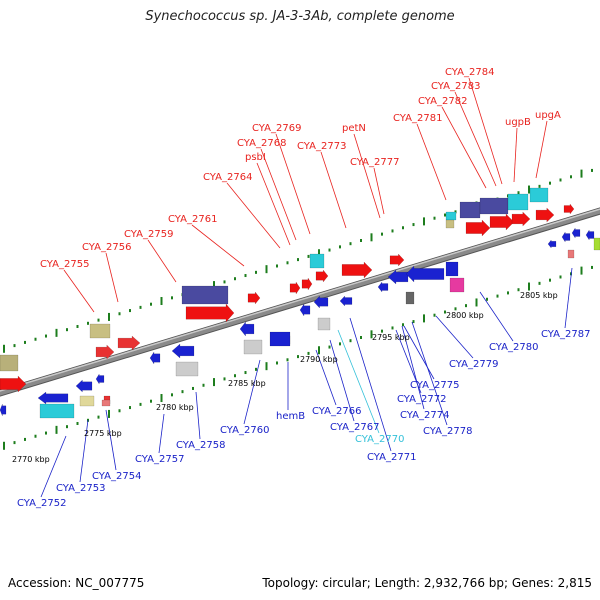  What do you see at coordinates (247, 383) in the screenshot?
I see `scale-label: 2785 kbp` at bounding box center [247, 383].